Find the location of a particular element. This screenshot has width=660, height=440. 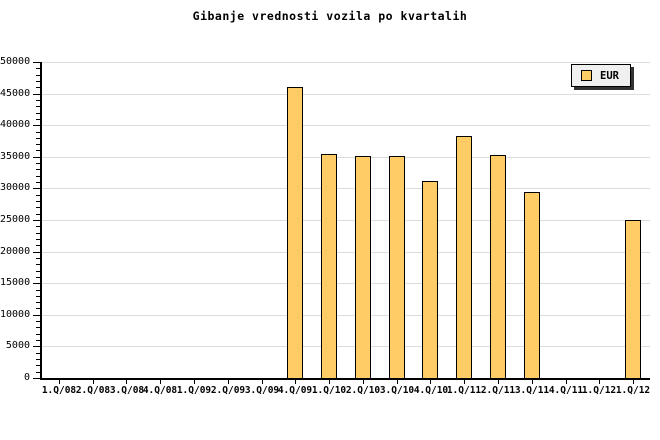

x-axis-label: 3.Q/11 is located at coordinates (532, 390).